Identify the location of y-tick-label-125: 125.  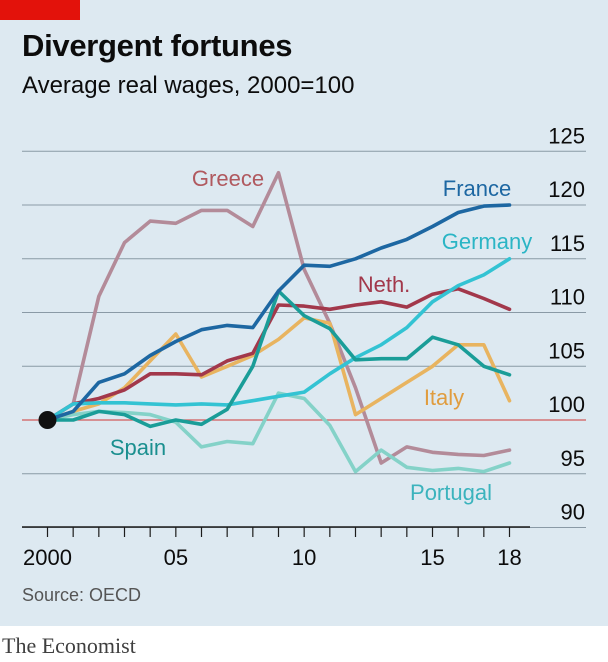
(566, 135).